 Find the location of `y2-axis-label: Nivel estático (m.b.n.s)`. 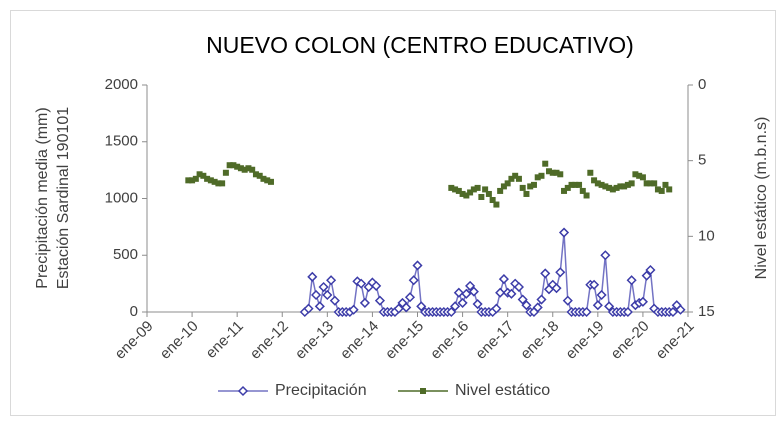

y2-axis-label: Nivel estático (m.b.n.s) is located at coordinates (761, 198).